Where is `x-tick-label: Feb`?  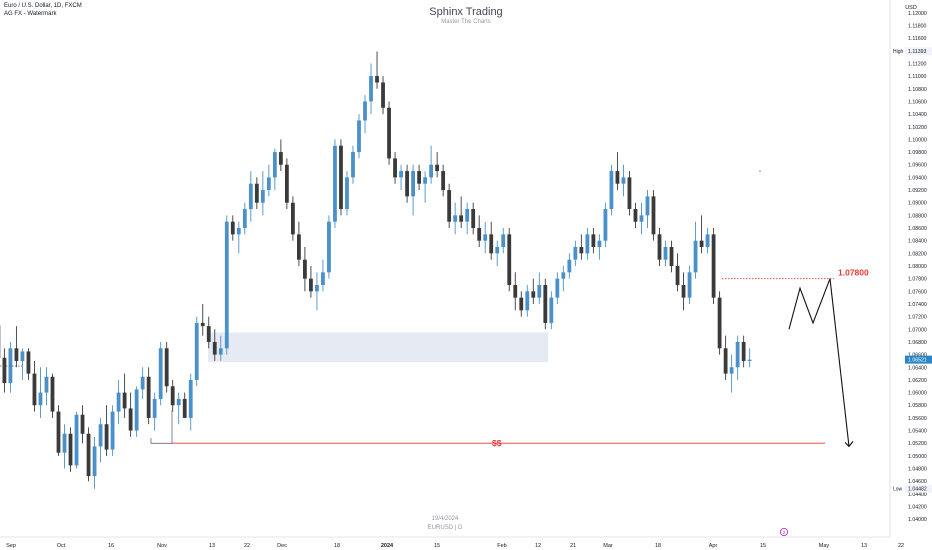 x-tick-label: Feb is located at coordinates (501, 546).